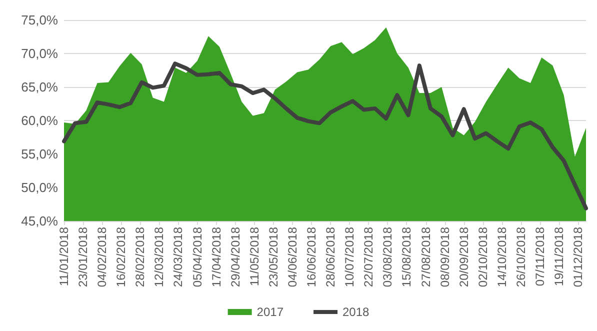 The height and width of the screenshot is (331, 597). I want to click on y-tick-label: 75,0%, so click(39, 20).